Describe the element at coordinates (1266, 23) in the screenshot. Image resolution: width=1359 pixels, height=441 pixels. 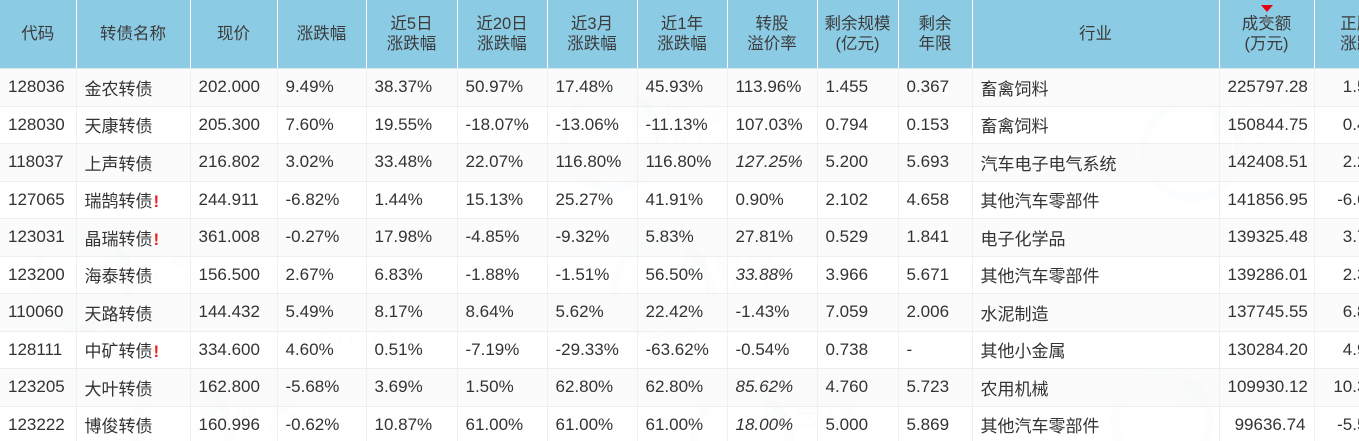
I see `column-header-label: 成交额` at that location.